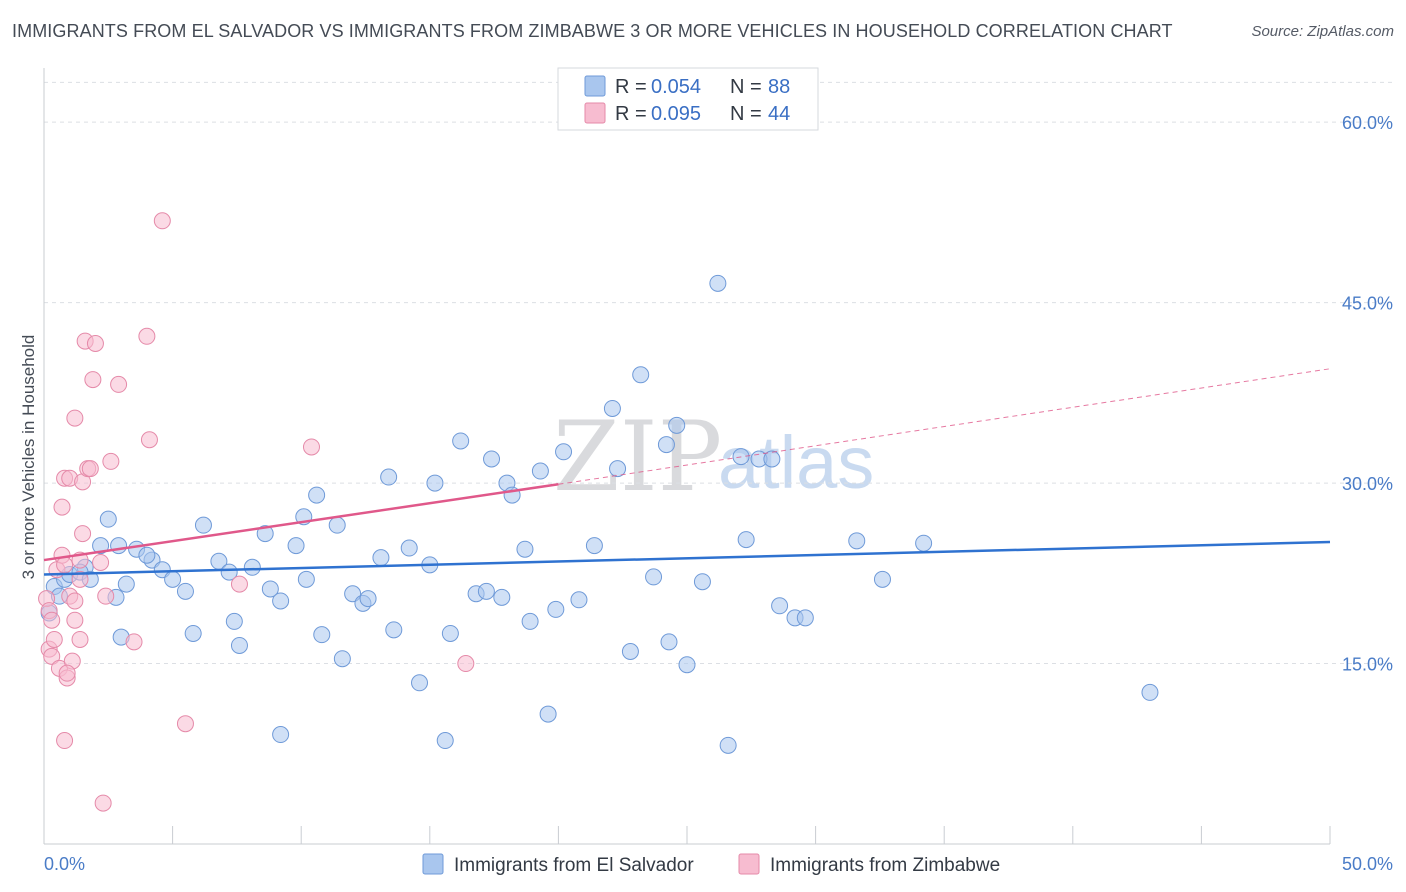 This screenshot has width=1406, height=892. What do you see at coordinates (1367, 665) in the screenshot?
I see `y-tick-label: 15.0%` at bounding box center [1367, 665].